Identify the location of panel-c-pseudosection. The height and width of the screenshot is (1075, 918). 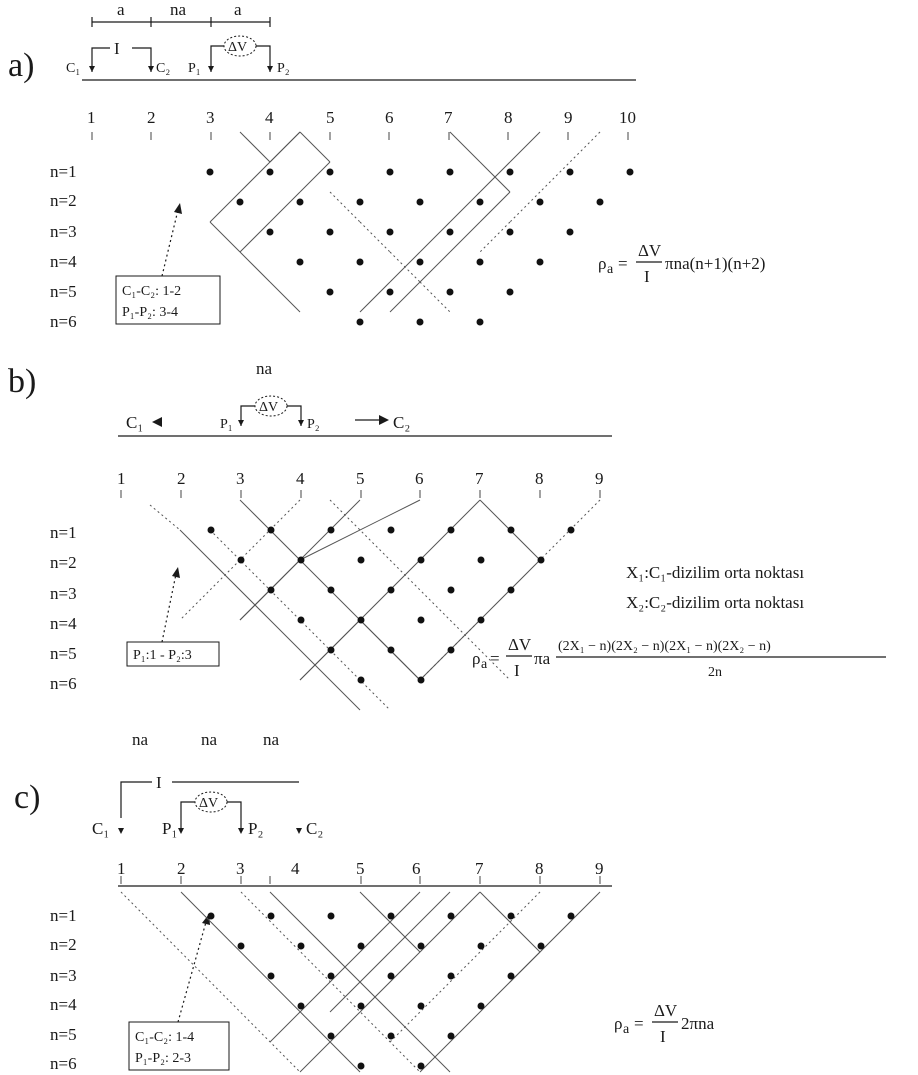
(360, 974).